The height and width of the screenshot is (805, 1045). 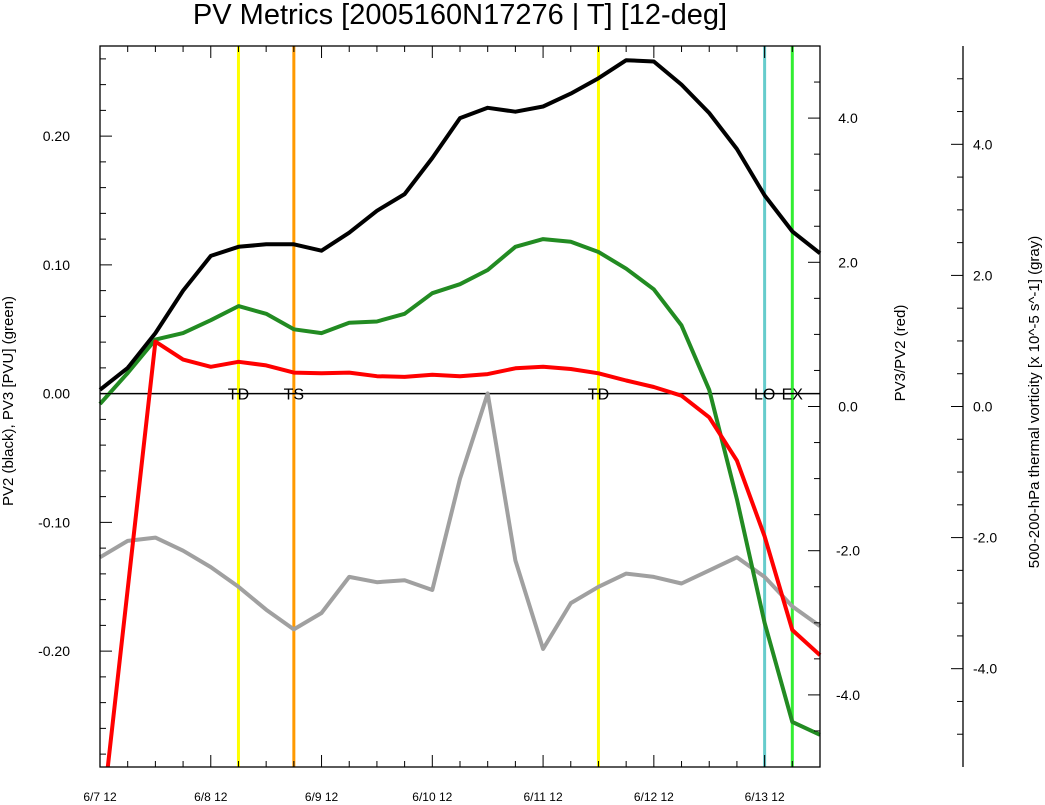 I want to click on right-tick-label: 2.0, so click(x=848, y=262).